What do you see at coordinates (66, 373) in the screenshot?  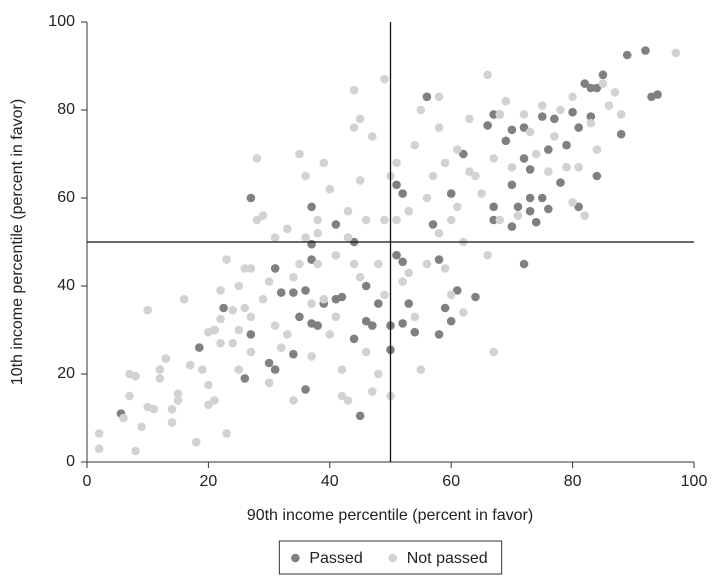 I see `y-tick-label: 20` at bounding box center [66, 373].